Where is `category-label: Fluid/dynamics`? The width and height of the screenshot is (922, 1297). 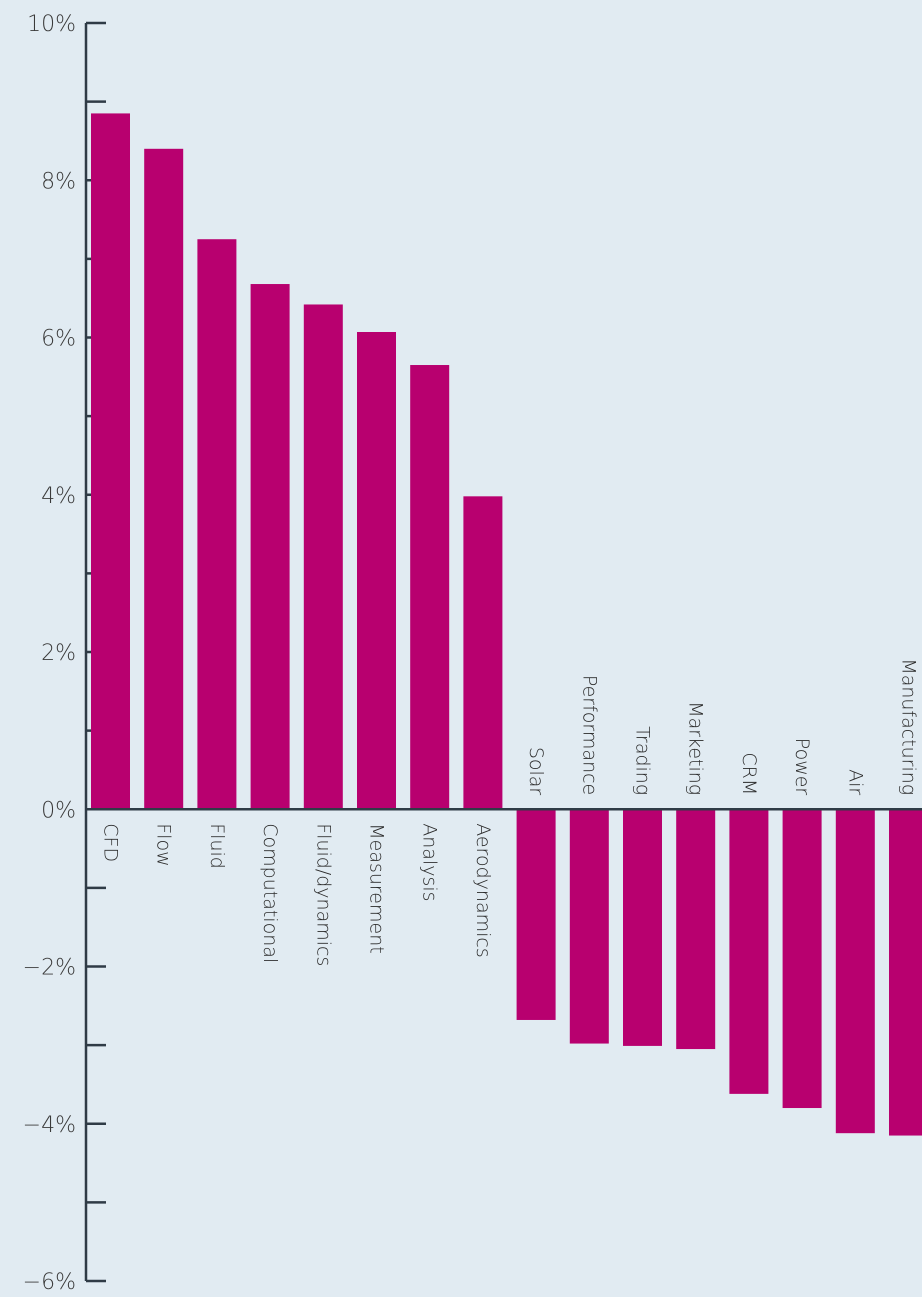
category-label: Fluid/dynamics is located at coordinates (323, 894).